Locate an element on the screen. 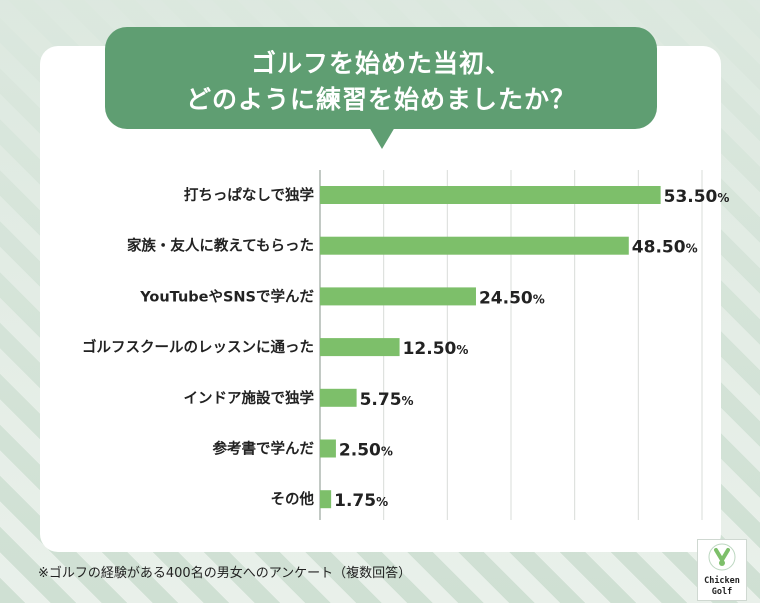 This screenshot has height=603, width=760. chicken-golf-logo: Chicken Golf is located at coordinates (722, 570).